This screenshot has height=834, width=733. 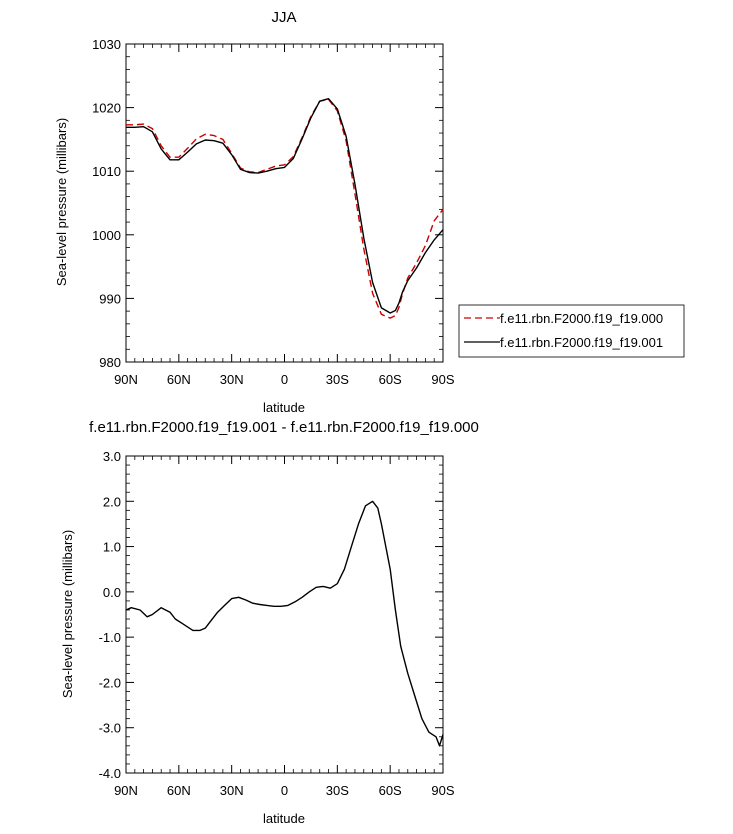 What do you see at coordinates (110, 298) in the screenshot?
I see `y-tick-label: 990` at bounding box center [110, 298].